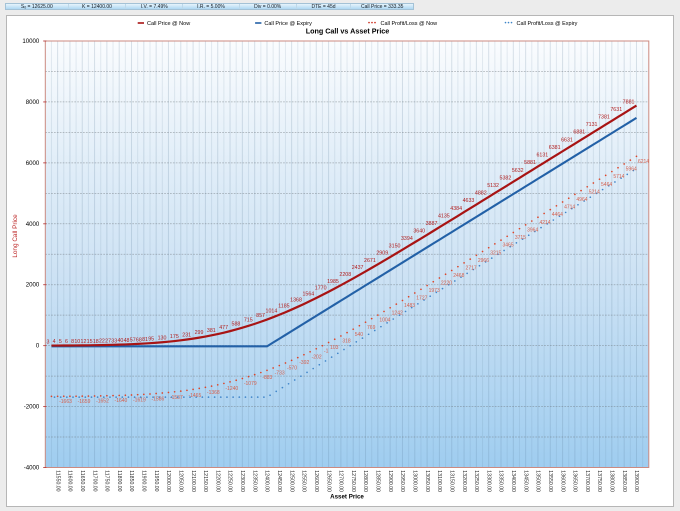 This screenshot has height=511, width=680. I want to click on svg-text: 11950.00, so click(156, 480).